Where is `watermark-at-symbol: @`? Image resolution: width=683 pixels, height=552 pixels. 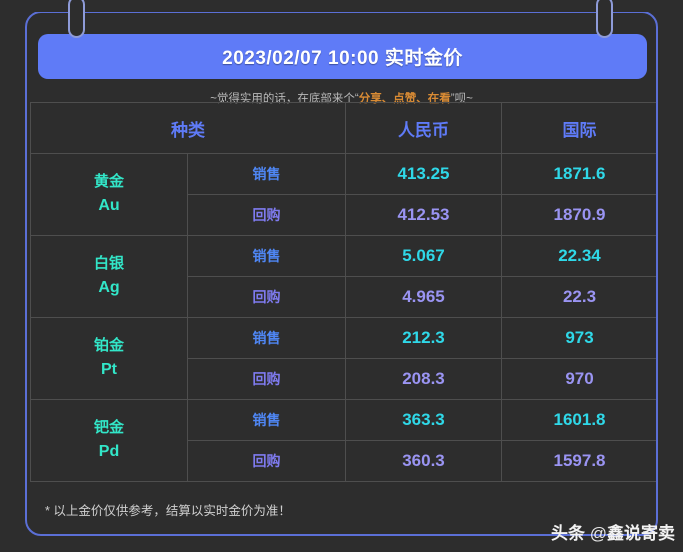 watermark-at-symbol: @ is located at coordinates (598, 533).